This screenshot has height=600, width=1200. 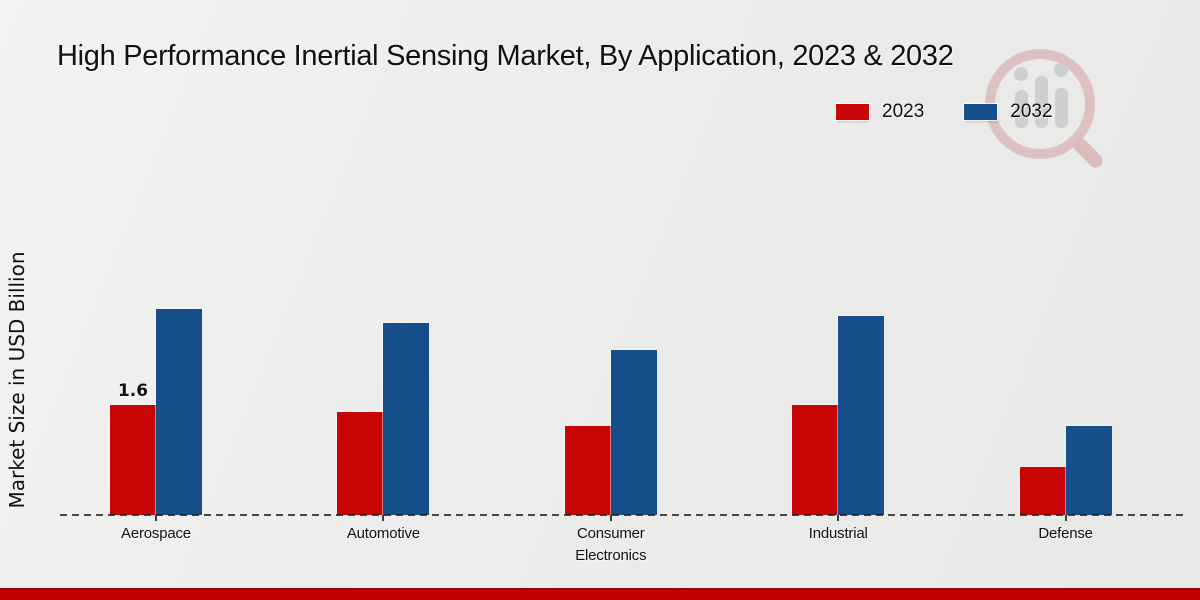 I want to click on legend-swatch-2032, so click(x=981, y=112).